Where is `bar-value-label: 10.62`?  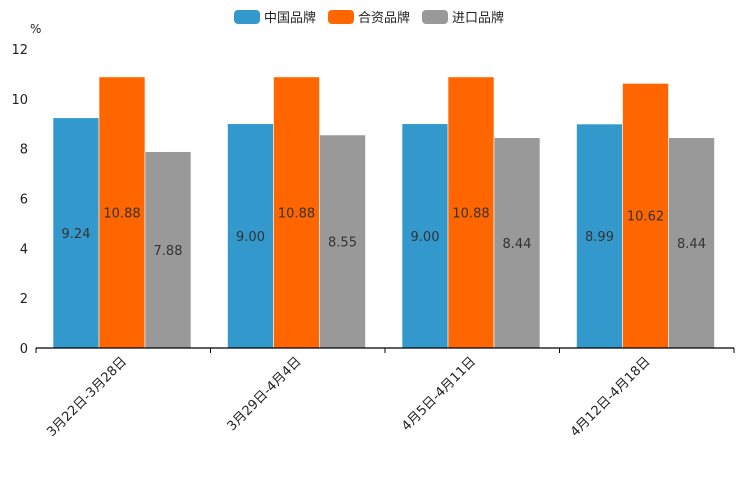
bar-value-label: 10.62 is located at coordinates (645, 217).